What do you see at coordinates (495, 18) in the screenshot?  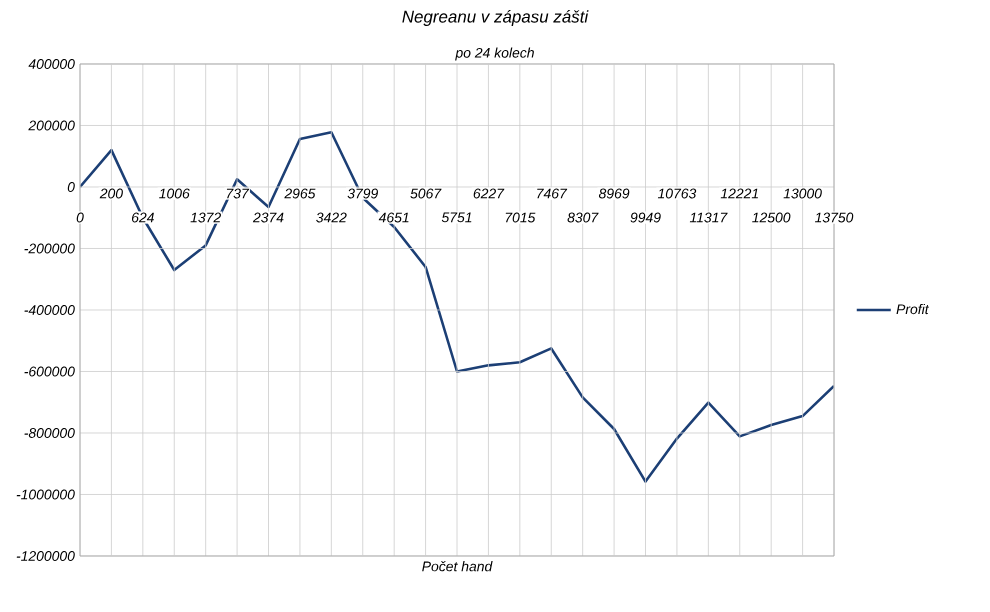 I see `chart-title: Negreanu v zápasu zášti` at bounding box center [495, 18].